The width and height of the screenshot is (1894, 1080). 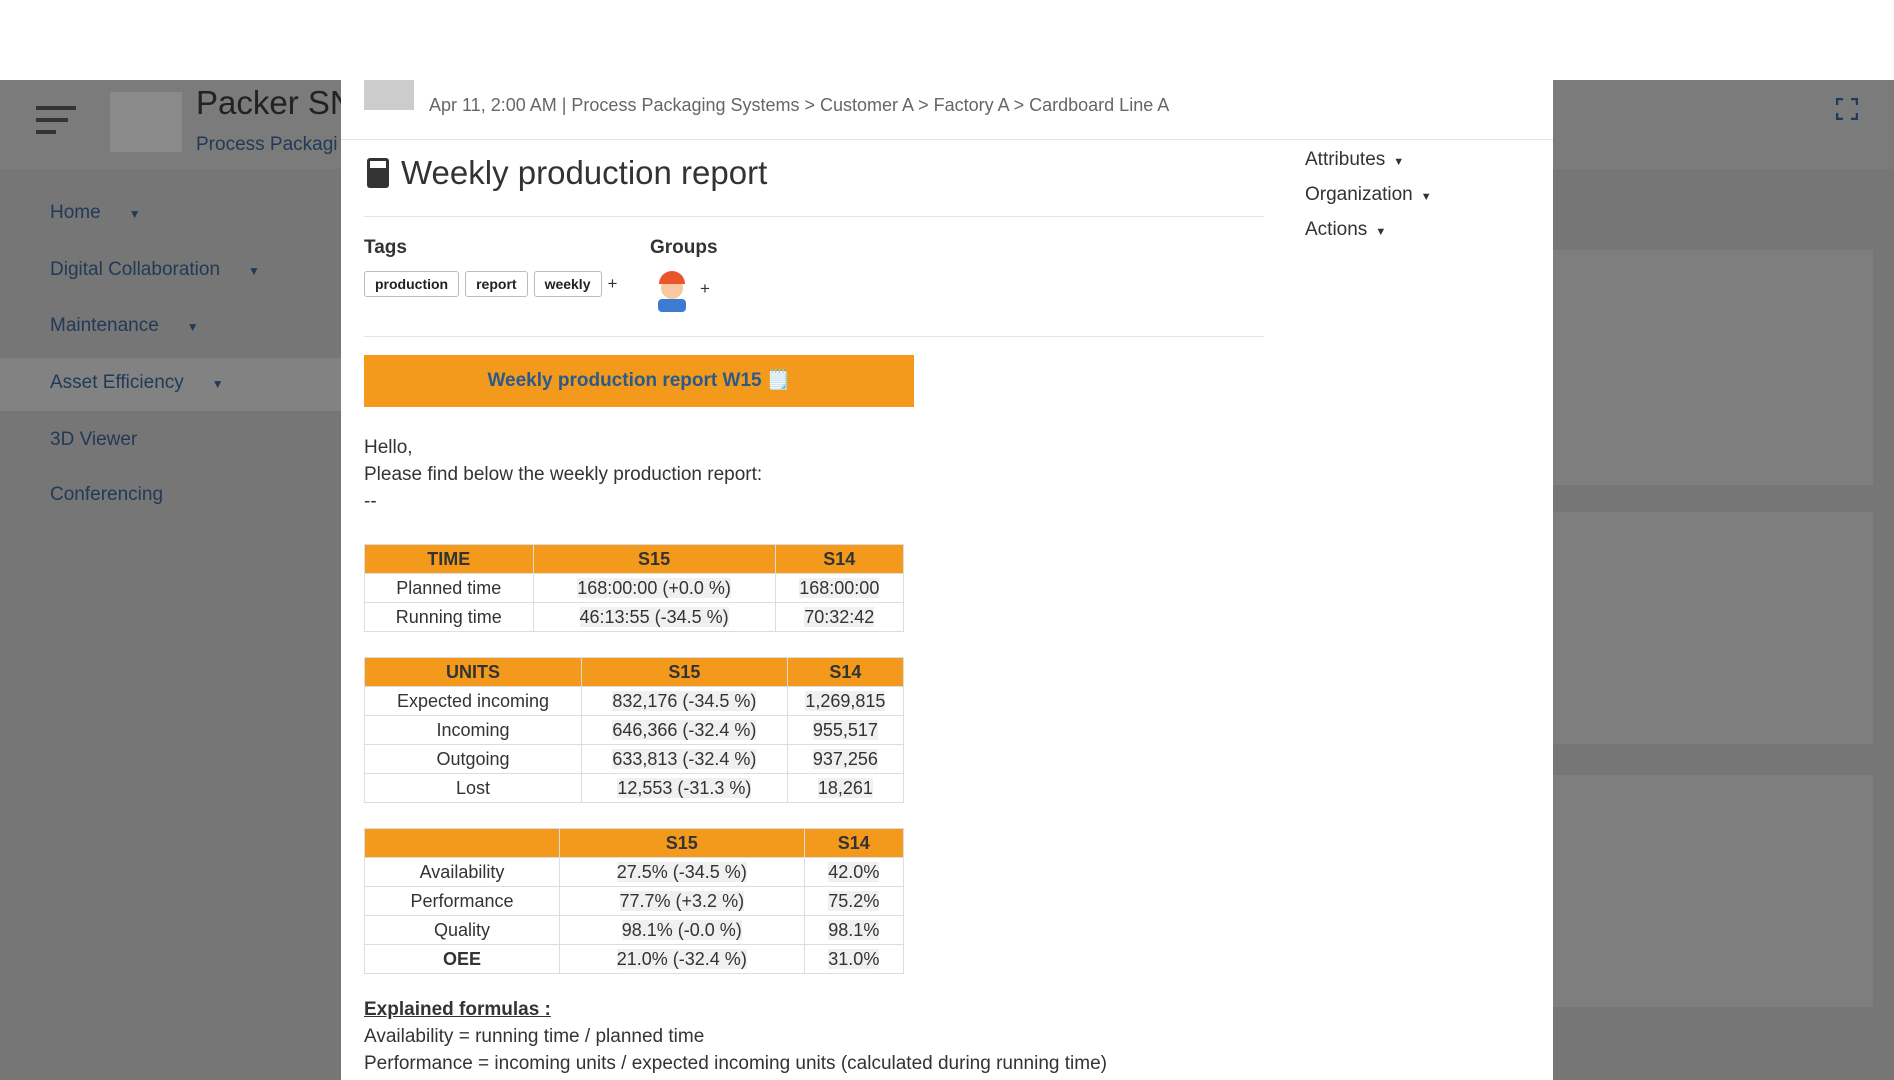 I want to click on cell-text: 18,261, so click(x=845, y=787).